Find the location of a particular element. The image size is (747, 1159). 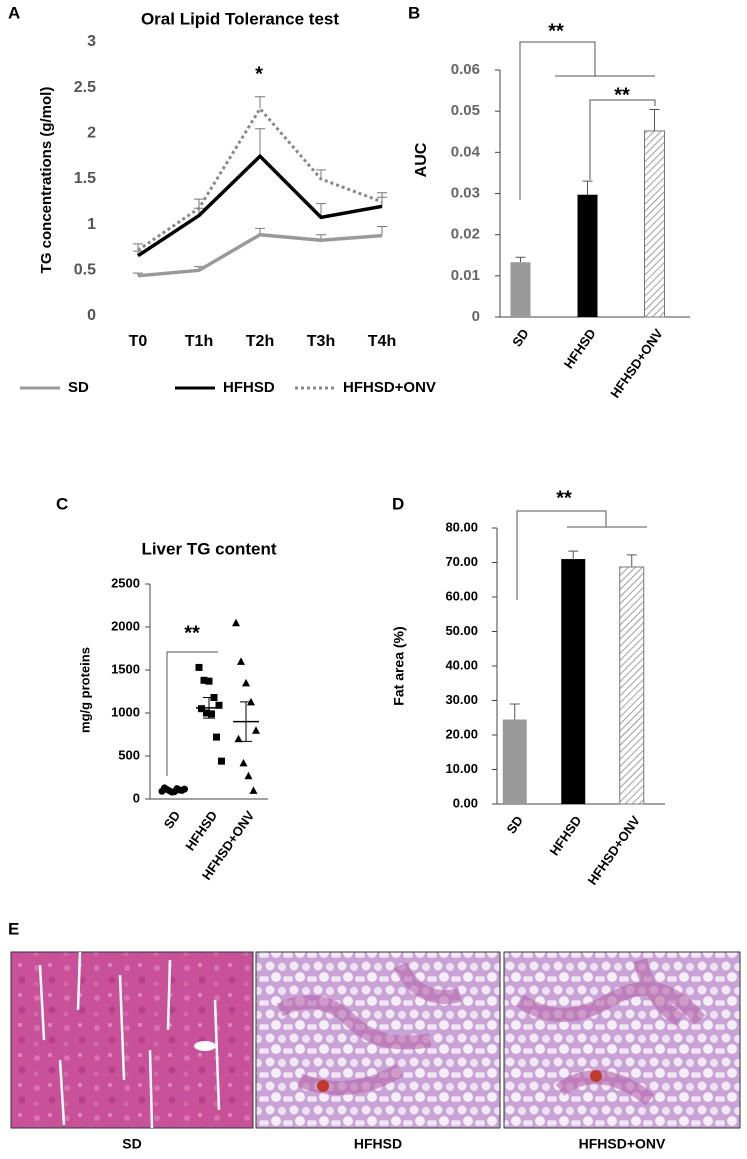

y-tick-label: 0.06 is located at coordinates (465, 69).